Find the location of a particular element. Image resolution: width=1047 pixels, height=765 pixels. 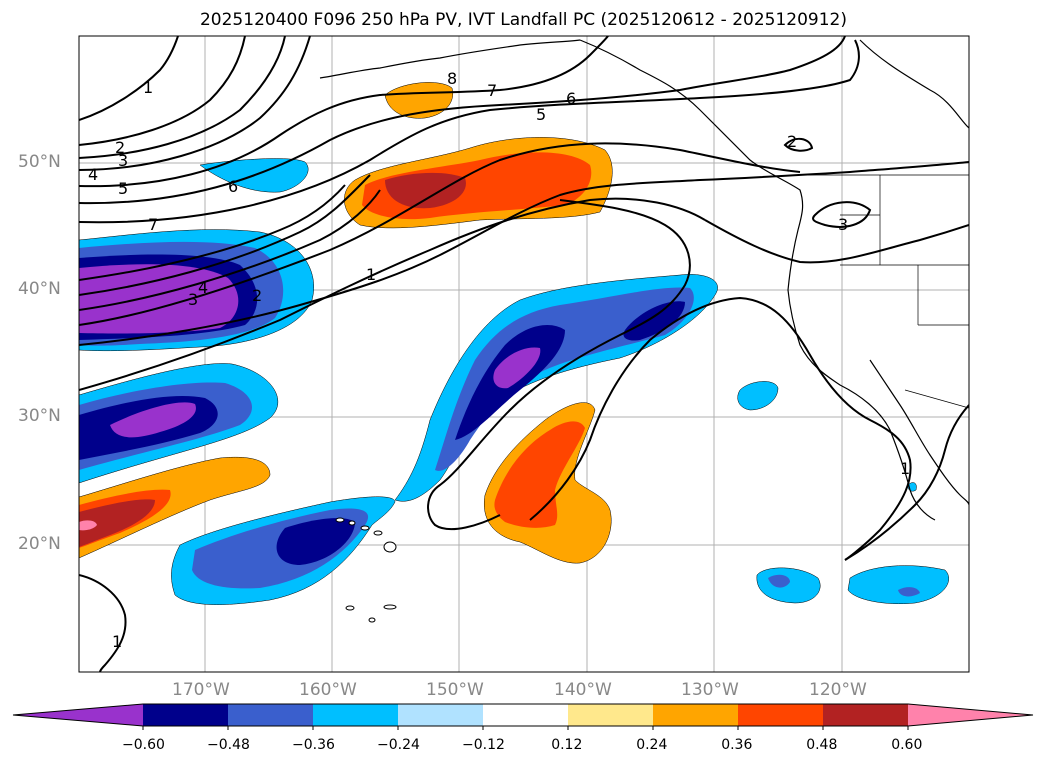

colorbar-tick-label: −0.24 is located at coordinates (398, 745).